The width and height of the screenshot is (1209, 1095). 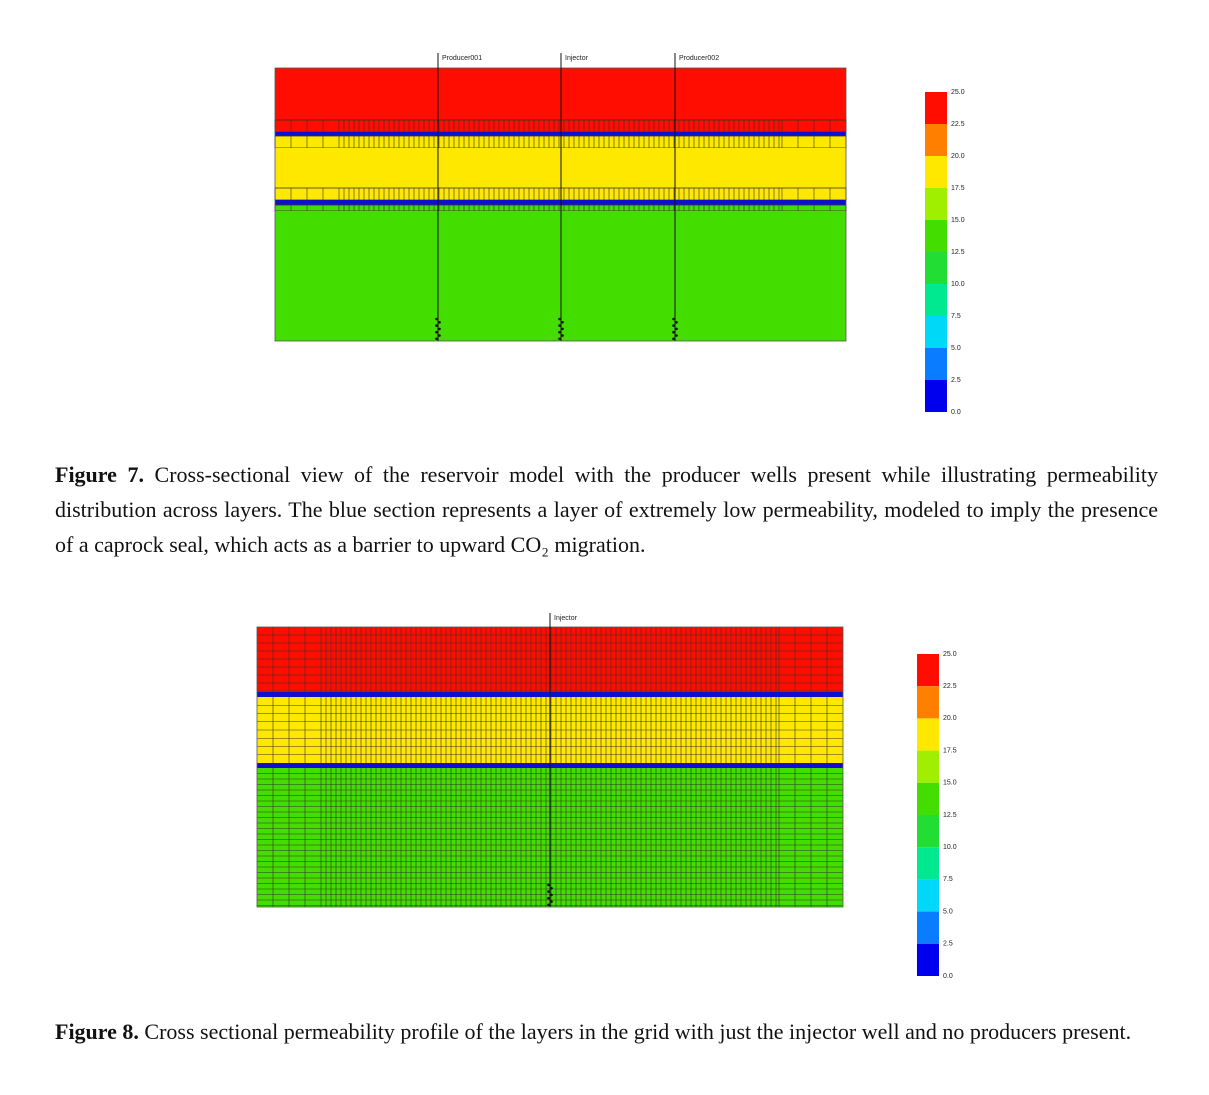 I want to click on well-label: Producer002, so click(x=699, y=58).